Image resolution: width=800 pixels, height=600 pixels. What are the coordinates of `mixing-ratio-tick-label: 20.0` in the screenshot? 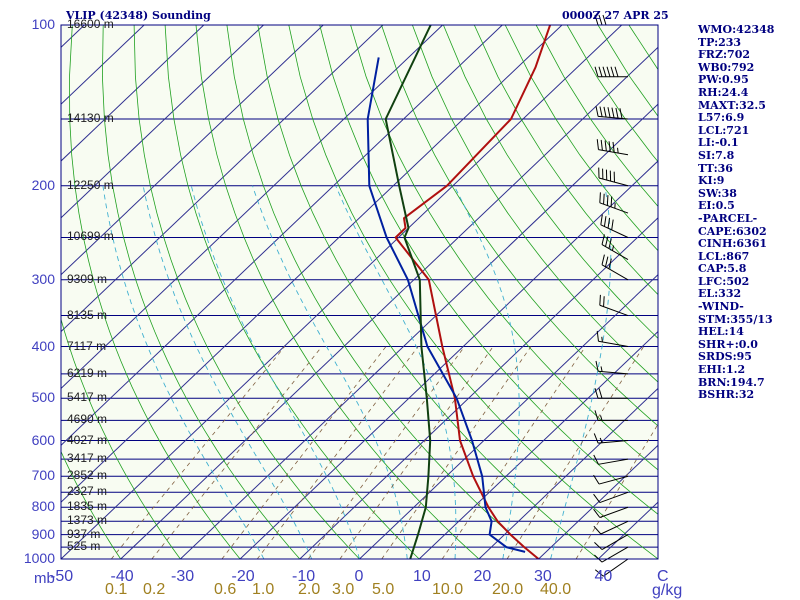 It's located at (508, 589).